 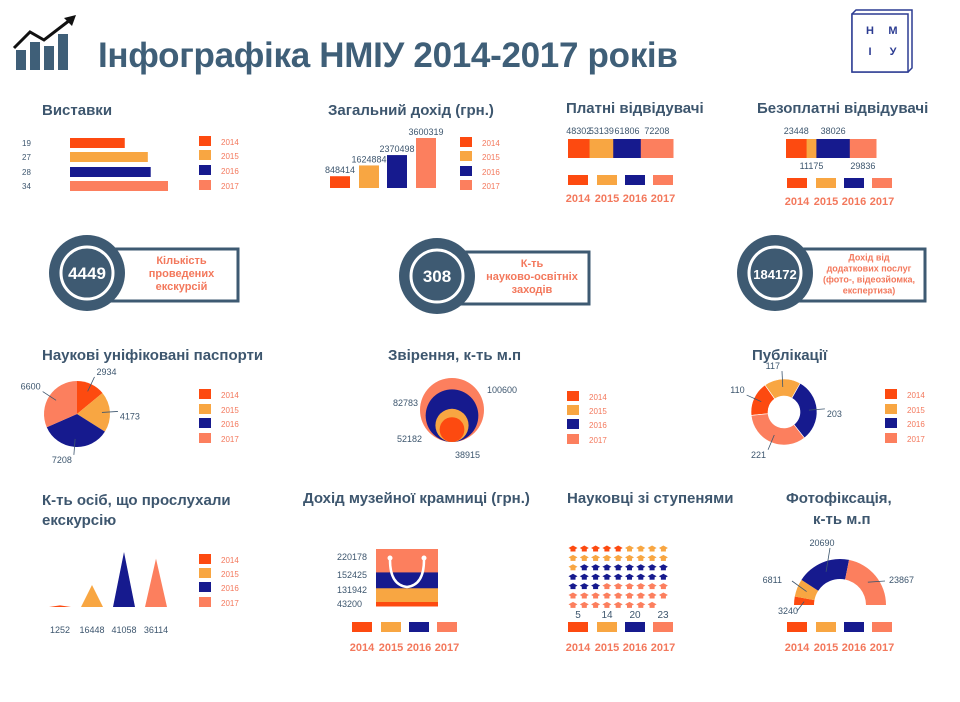 I want to click on listeners-legend-label: 2017, so click(x=230, y=603).